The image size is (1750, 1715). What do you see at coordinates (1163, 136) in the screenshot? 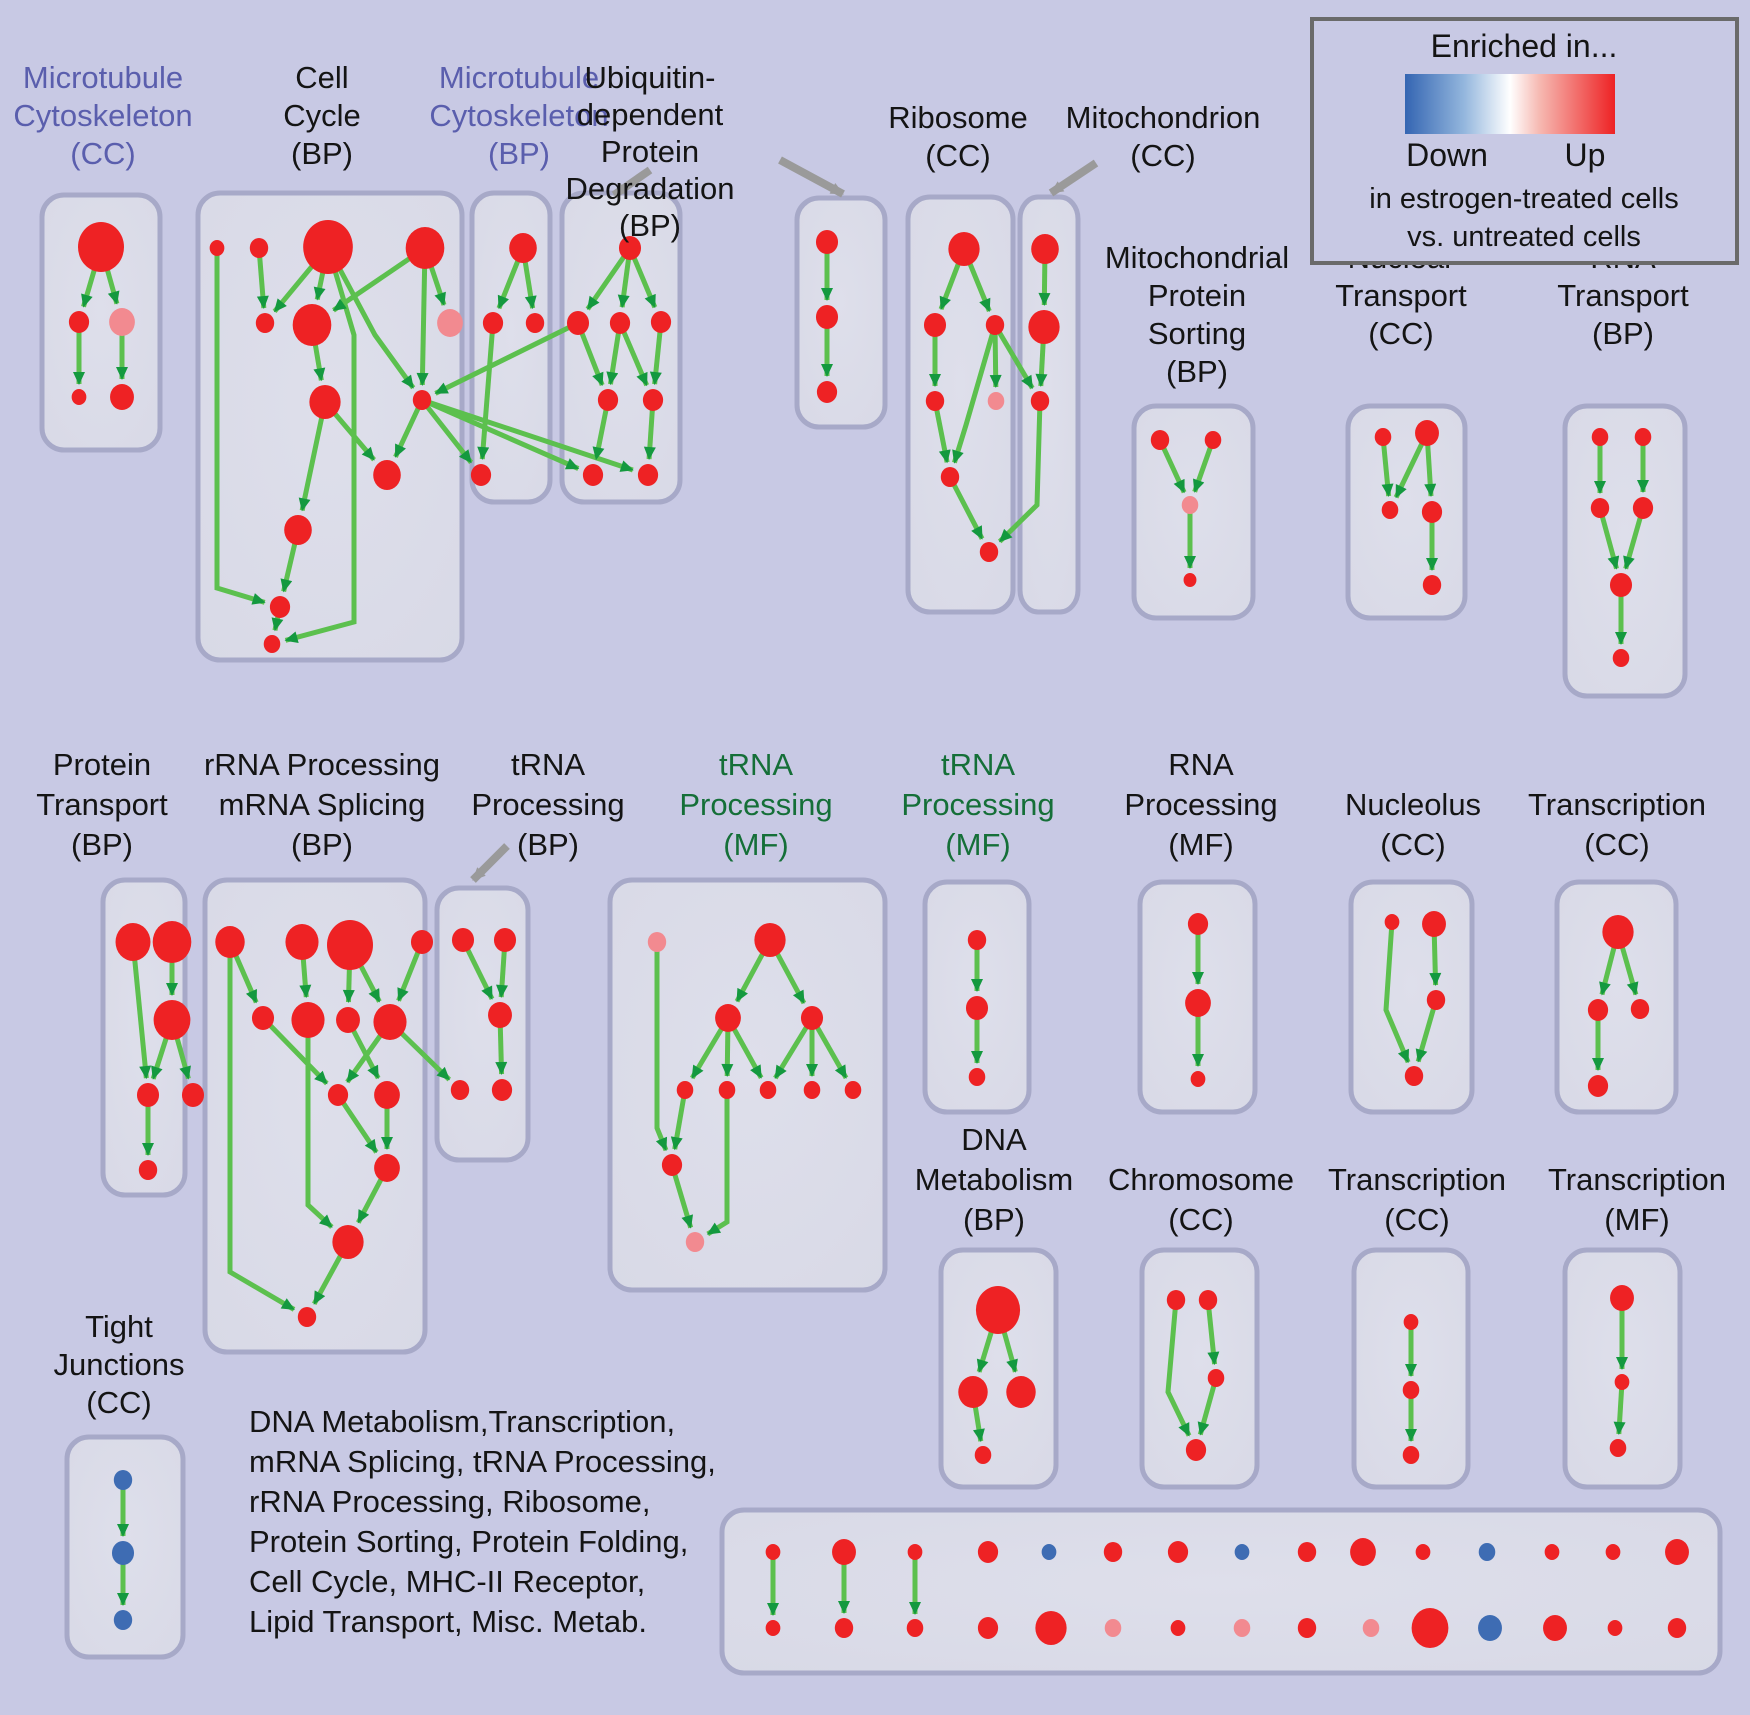
I see `cluster-label-mitochondrion-cc: Mitochondrion (CC)` at bounding box center [1163, 136].